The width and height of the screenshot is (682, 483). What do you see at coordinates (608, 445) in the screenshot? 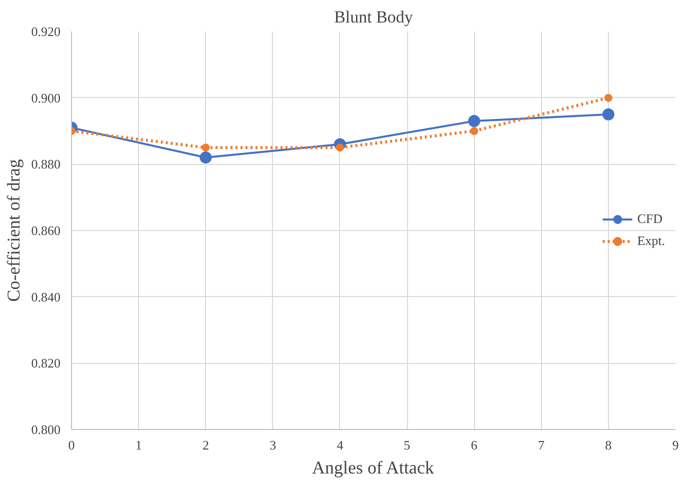
I see `x-tick-label: 8` at bounding box center [608, 445].